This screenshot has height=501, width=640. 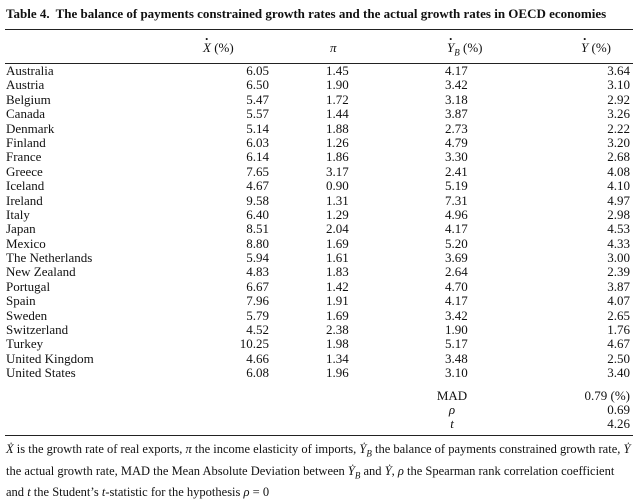 I want to click on income-elasticity-cell: 1.26, so click(x=337, y=142).